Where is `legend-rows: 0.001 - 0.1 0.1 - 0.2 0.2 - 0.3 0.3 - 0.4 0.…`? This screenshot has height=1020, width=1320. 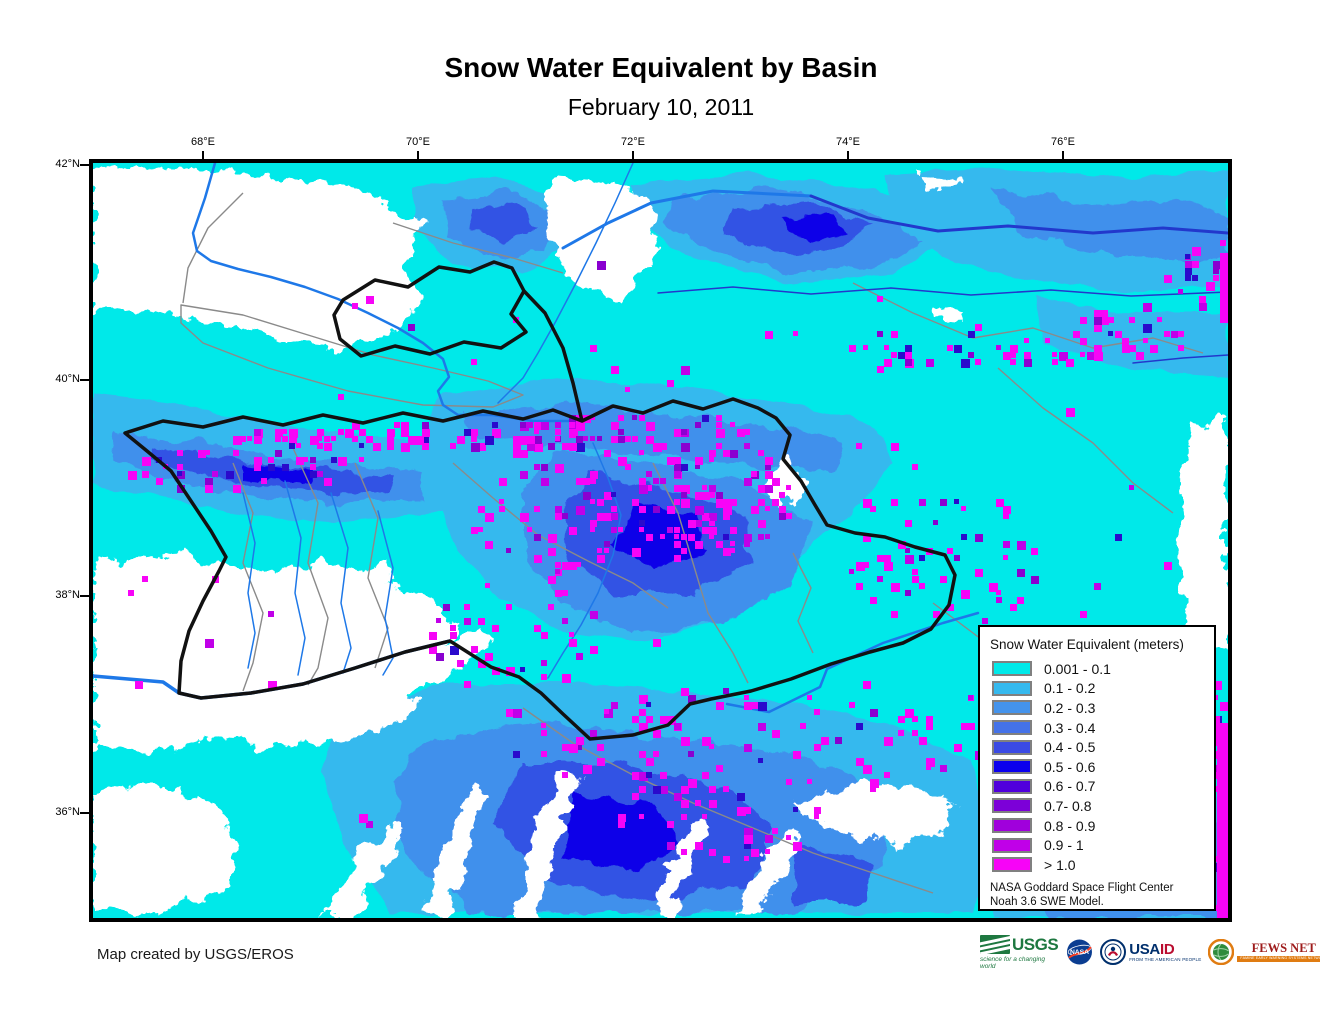 legend-rows: 0.001 - 0.1 0.1 - 0.2 0.2 - 0.3 0.3 - 0.4 0.… is located at coordinates (1098, 767).